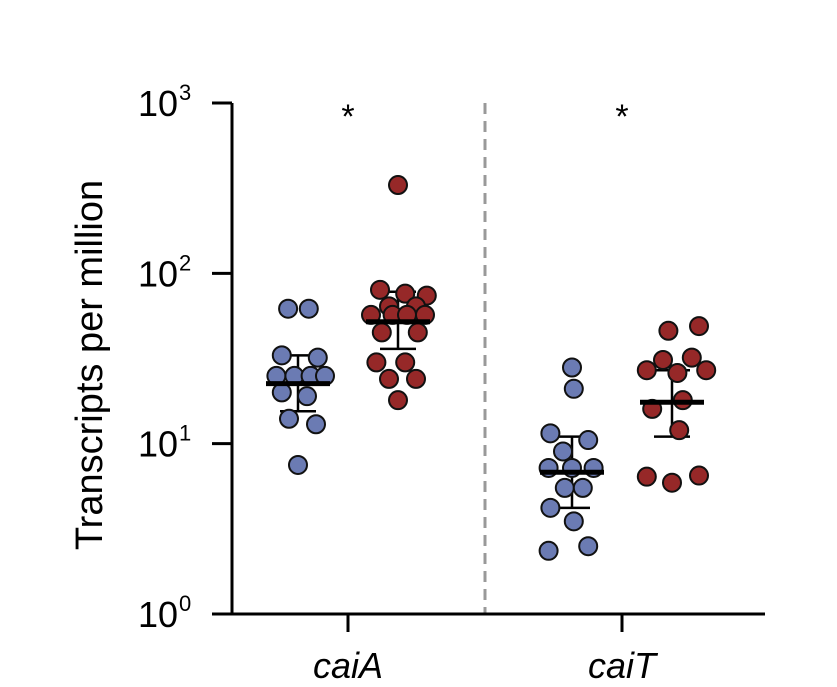  Describe the element at coordinates (347, 117) in the screenshot. I see `significance-caiA: *` at that location.